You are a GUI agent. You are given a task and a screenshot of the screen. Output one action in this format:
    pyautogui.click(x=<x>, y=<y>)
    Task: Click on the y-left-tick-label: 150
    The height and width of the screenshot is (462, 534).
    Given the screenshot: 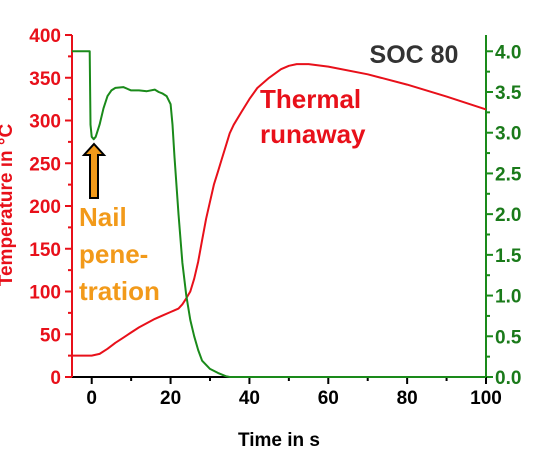 What is the action you would take?
    pyautogui.click(x=45, y=250)
    